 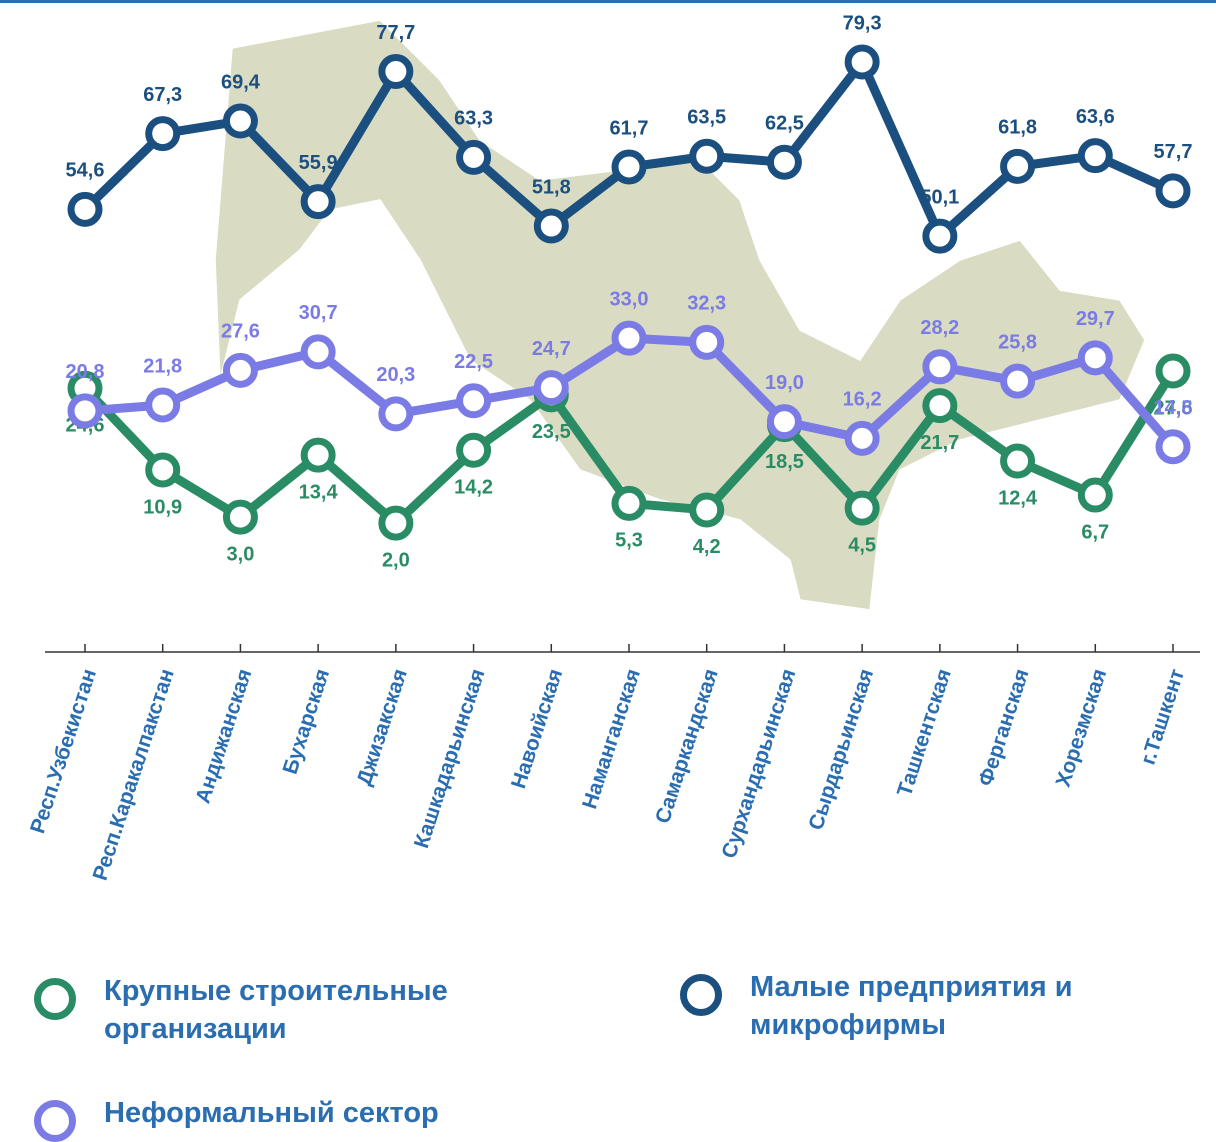 What do you see at coordinates (551, 432) in the screenshot?
I see `data-label: 23,5` at bounding box center [551, 432].